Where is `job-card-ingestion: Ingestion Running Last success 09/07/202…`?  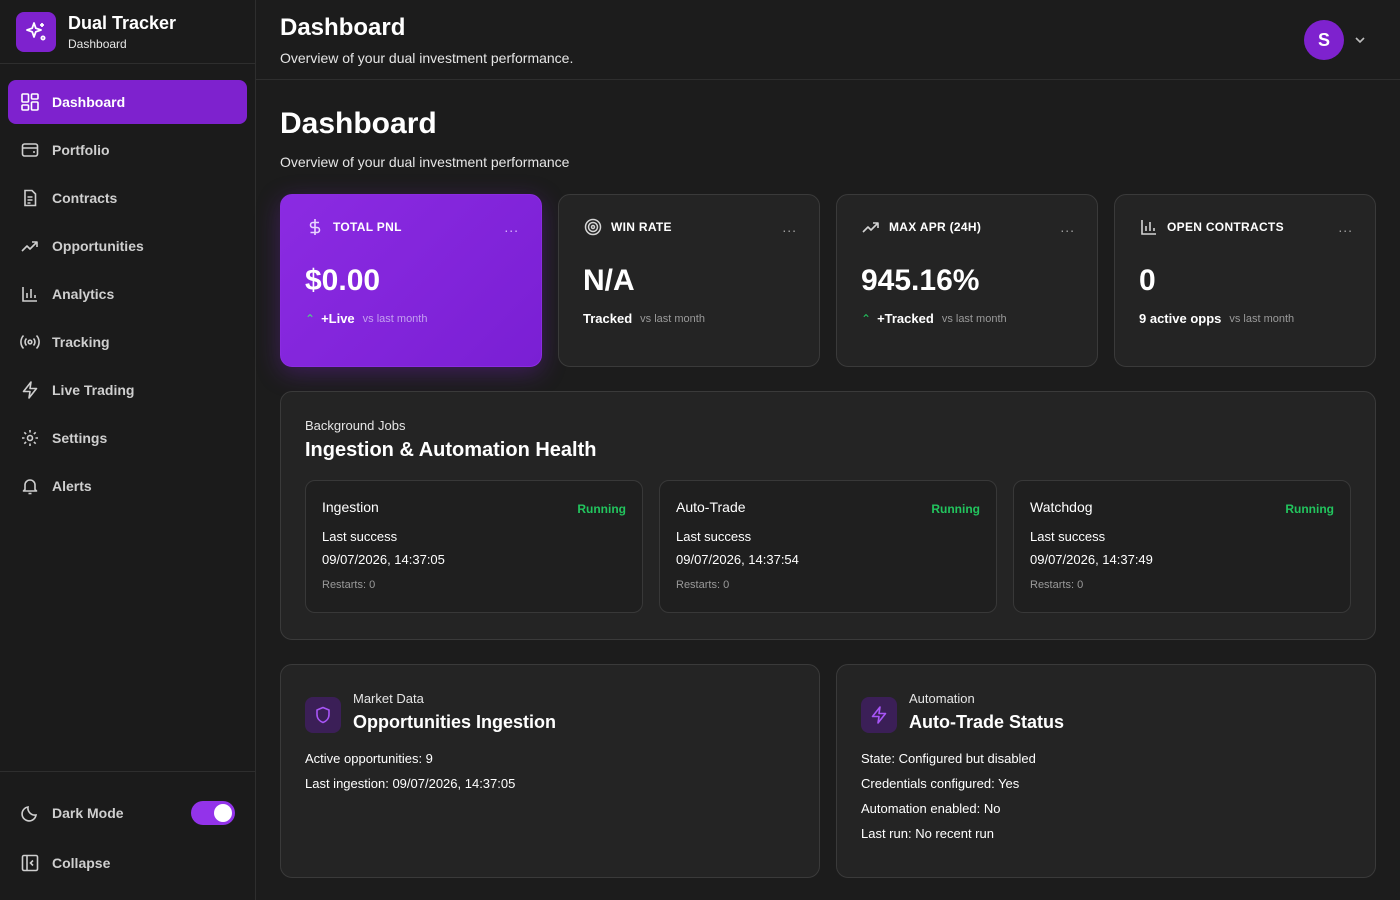
job-card-ingestion: Ingestion Running Last success 09/07/202… is located at coordinates (474, 546).